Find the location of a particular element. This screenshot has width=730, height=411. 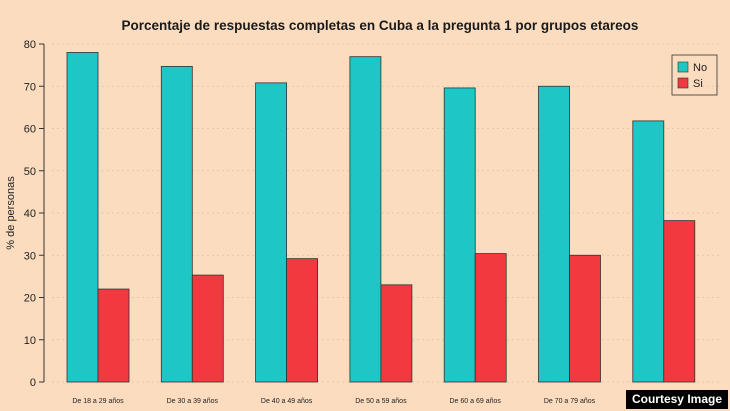

y-tick-label: 40 is located at coordinates (30, 214).